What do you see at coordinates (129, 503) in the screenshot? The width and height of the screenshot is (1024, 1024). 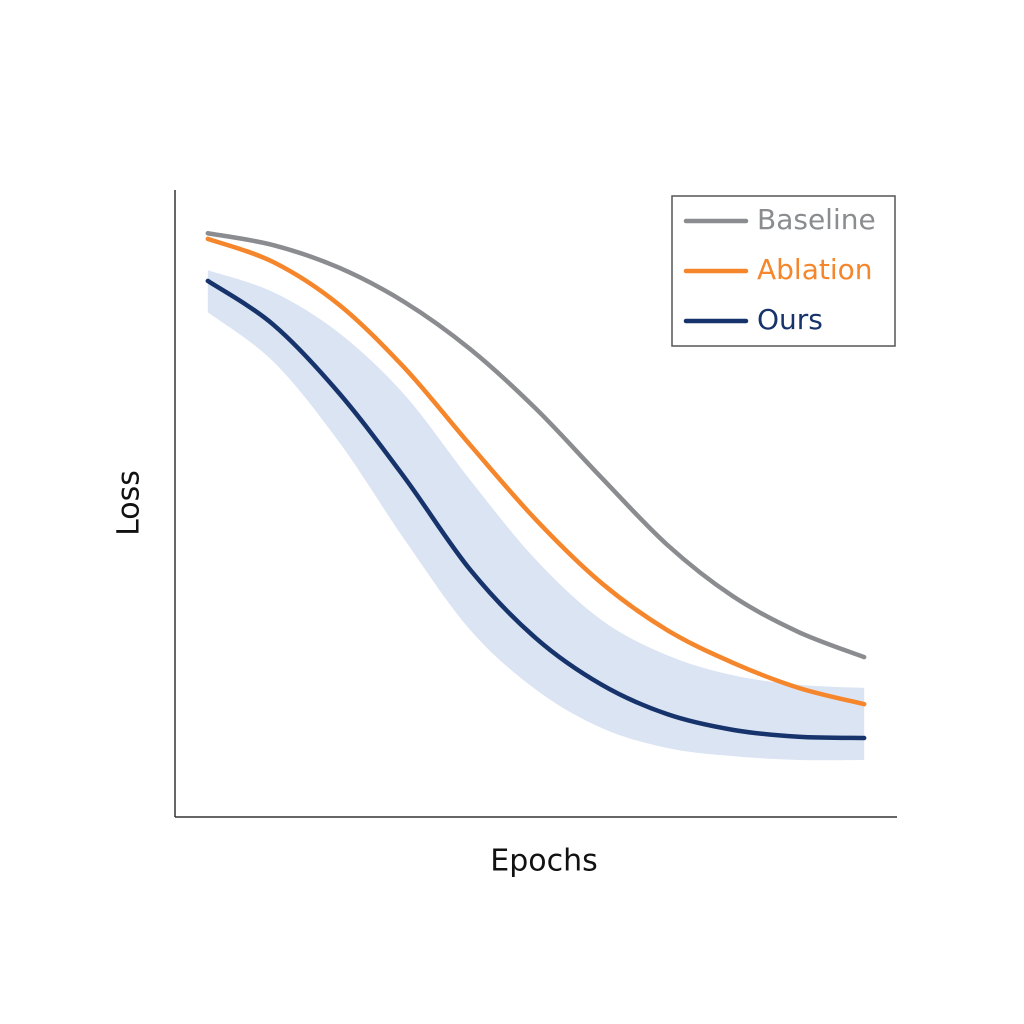 I see `y-axis-label: Loss` at bounding box center [129, 503].